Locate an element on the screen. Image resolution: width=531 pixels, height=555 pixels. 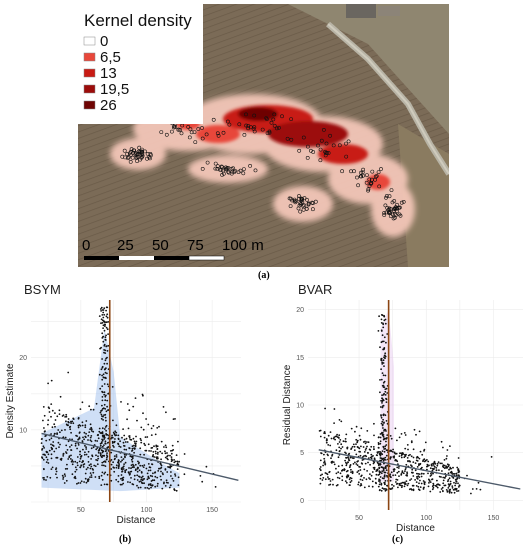
chart-title-c: BVAR is located at coordinates (315, 289).